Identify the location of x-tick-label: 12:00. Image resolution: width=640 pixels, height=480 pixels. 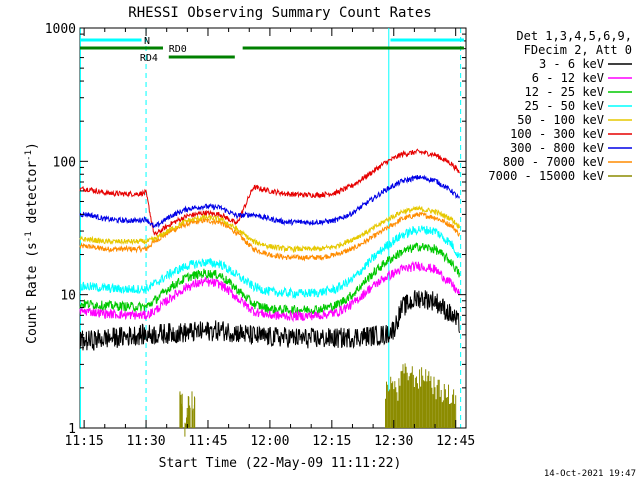
(269, 441).